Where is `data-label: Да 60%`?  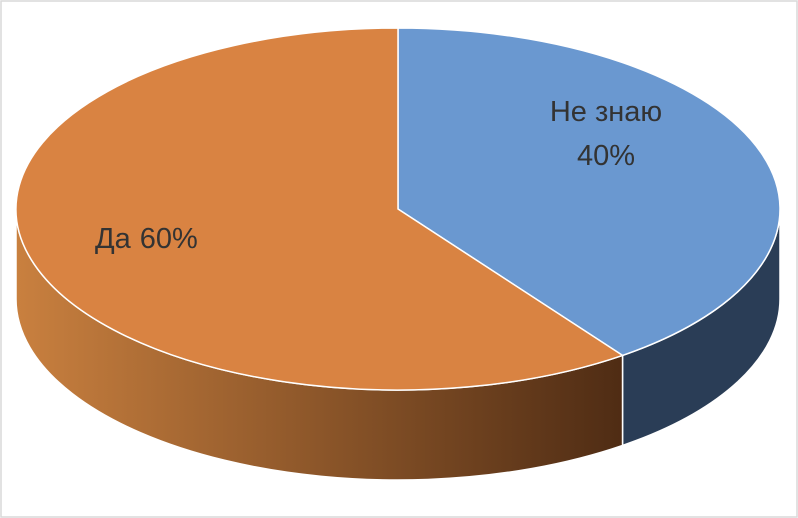
data-label: Да 60% is located at coordinates (146, 239).